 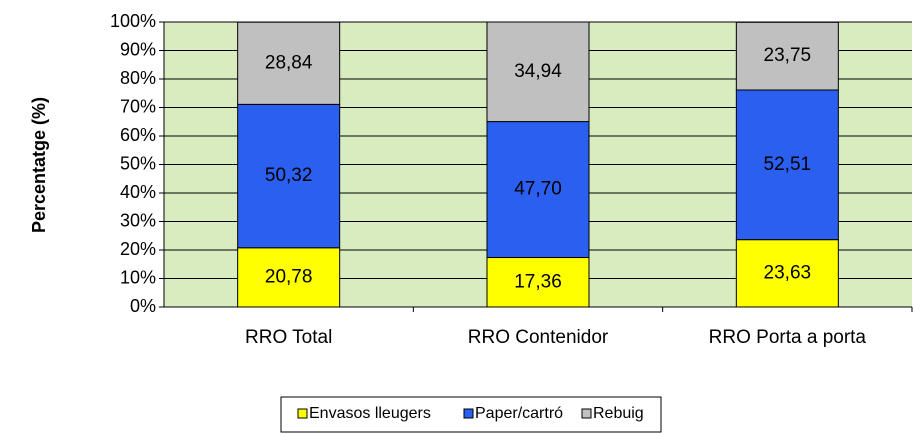 I want to click on y-axis-label: Percentatge (%), so click(x=39, y=165).